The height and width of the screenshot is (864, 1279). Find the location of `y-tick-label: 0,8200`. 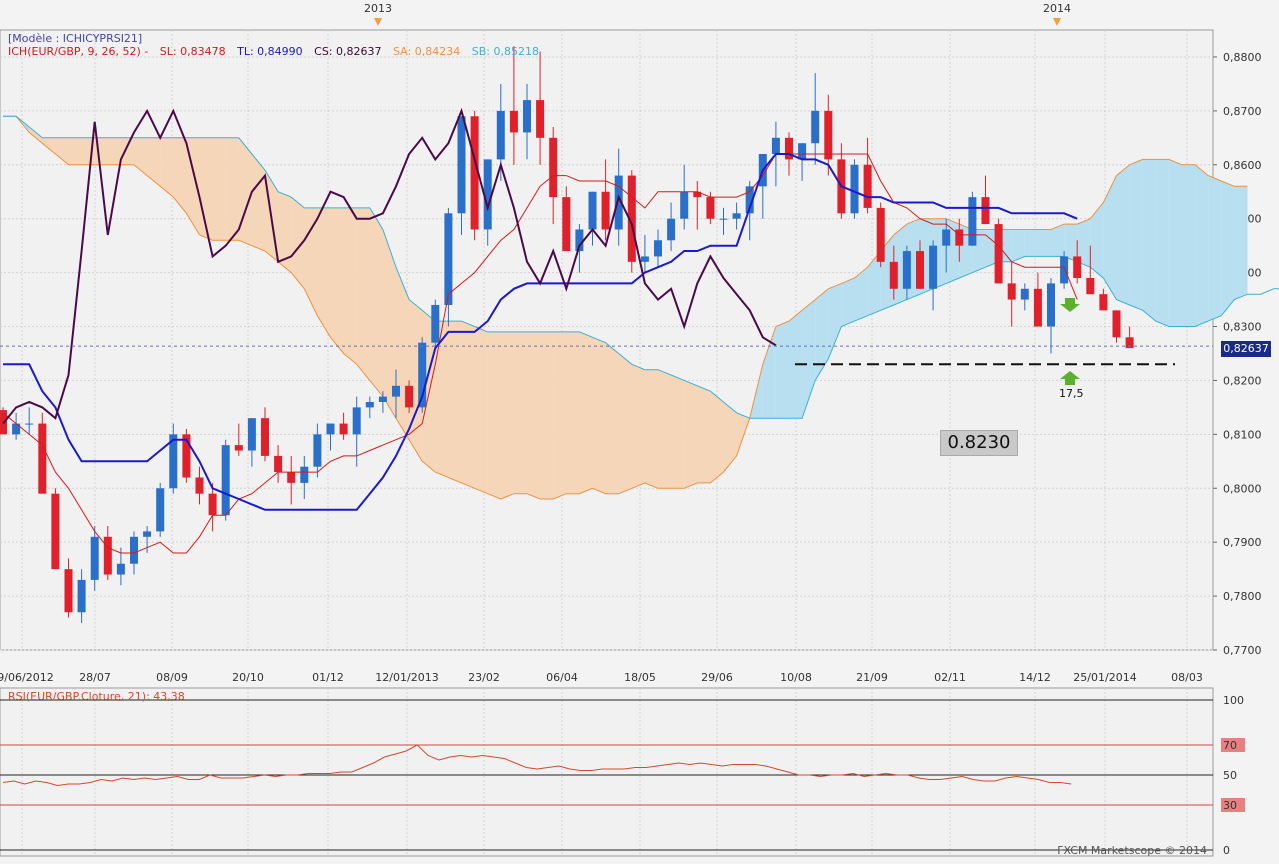

y-tick-label: 0,8200 is located at coordinates (1242, 380).